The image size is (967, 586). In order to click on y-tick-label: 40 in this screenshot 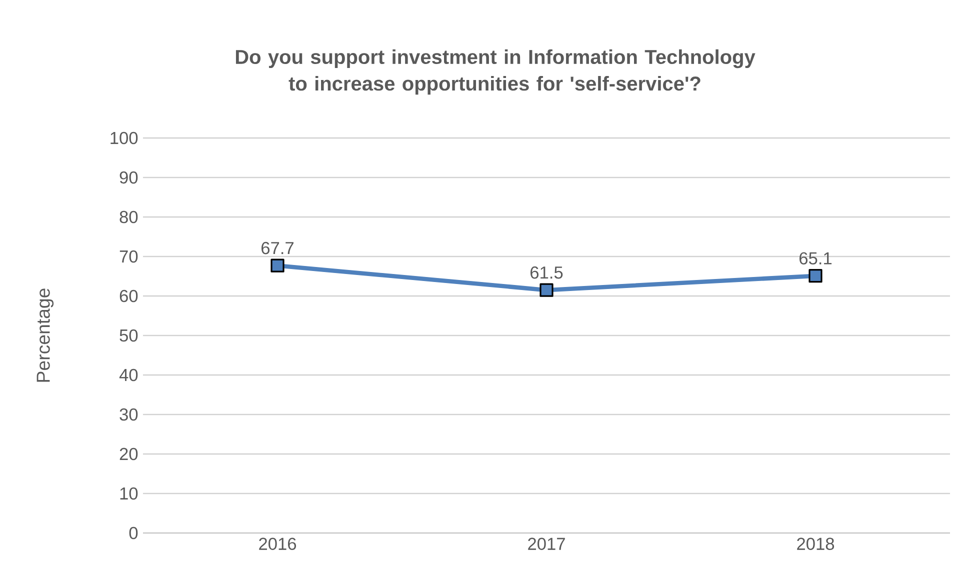, I will do `click(128, 375)`.